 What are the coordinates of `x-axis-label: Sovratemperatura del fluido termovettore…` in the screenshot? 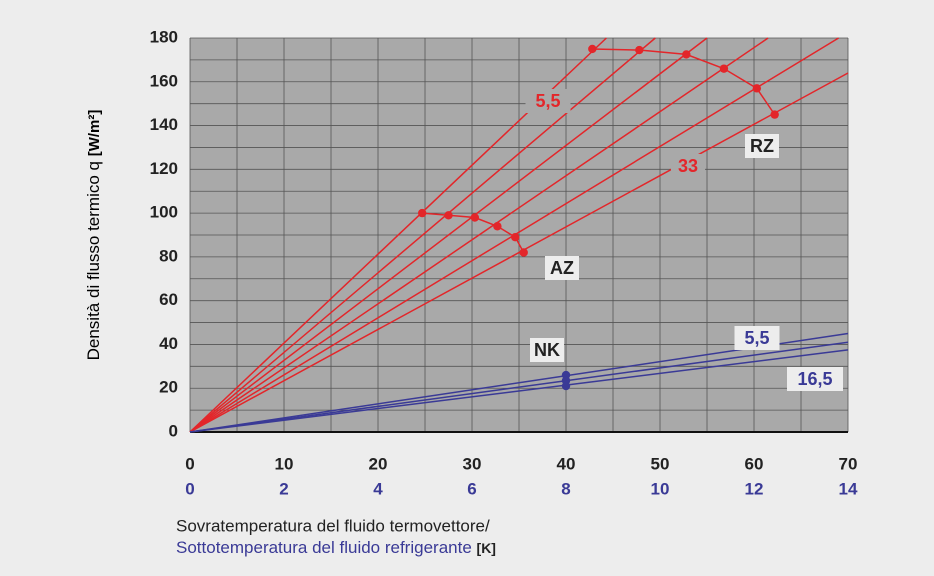 It's located at (333, 525).